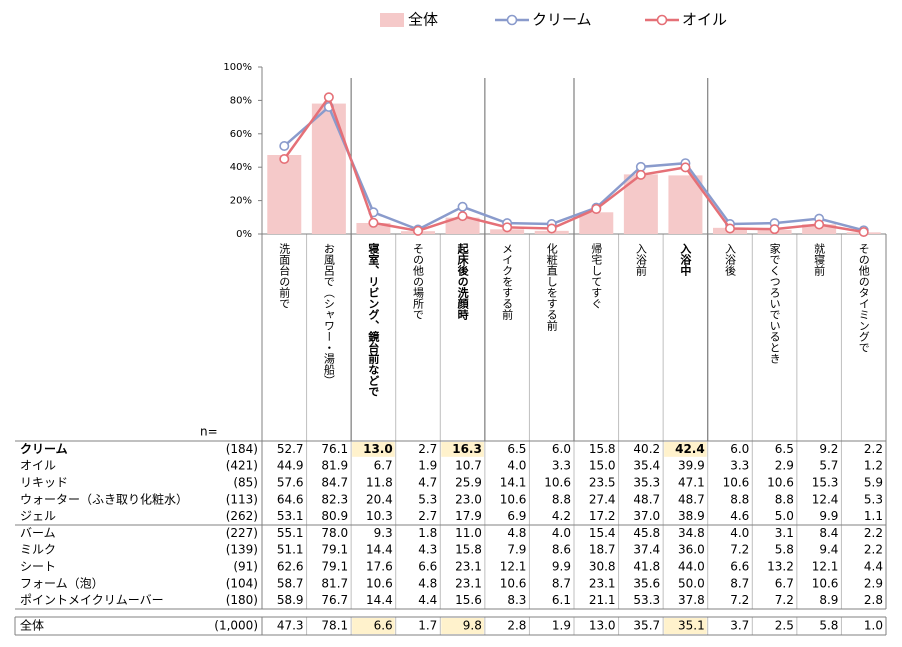  Describe the element at coordinates (242, 583) in the screenshot. I see `row-n: (104)` at that location.